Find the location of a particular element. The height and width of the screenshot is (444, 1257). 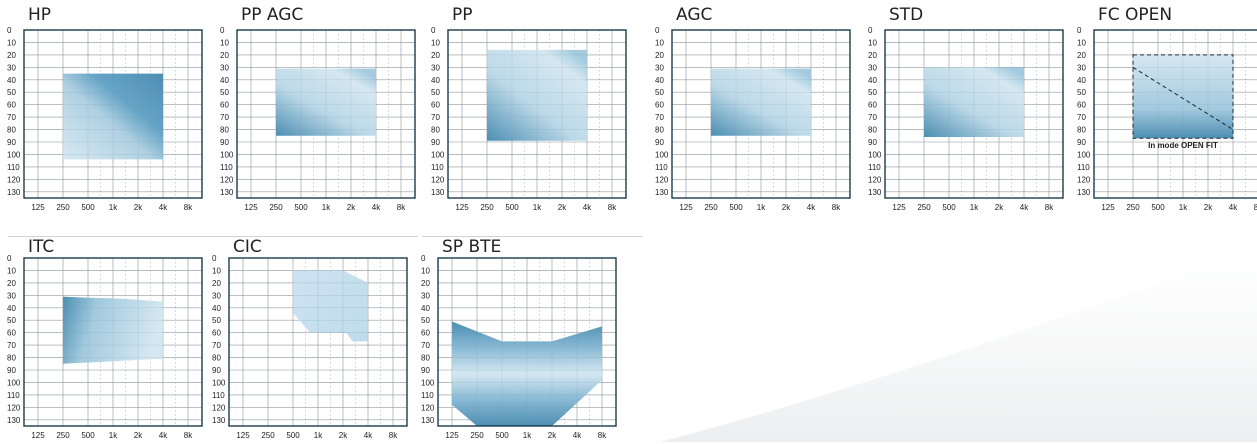

y-tick-label: 130 is located at coordinates (227, 192).